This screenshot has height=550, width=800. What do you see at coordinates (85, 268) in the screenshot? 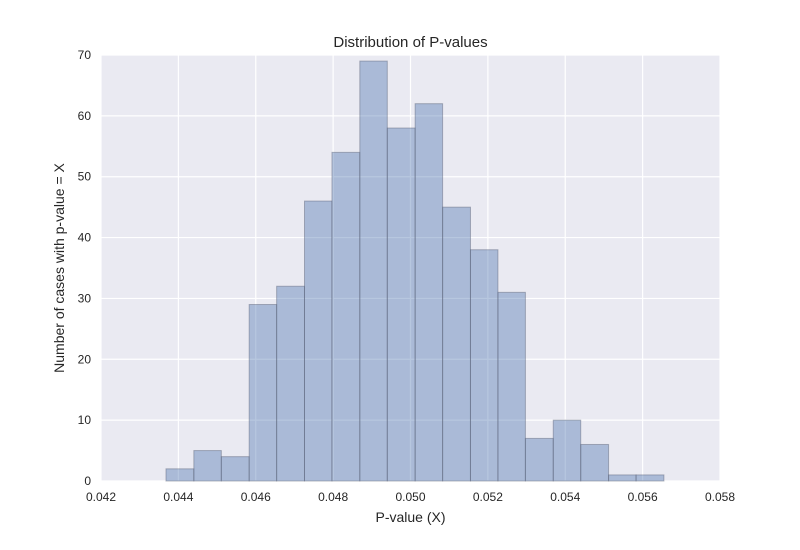
I see `y-axis-ticks: 0 10 20 30 40 50 60 70` at bounding box center [85, 268].